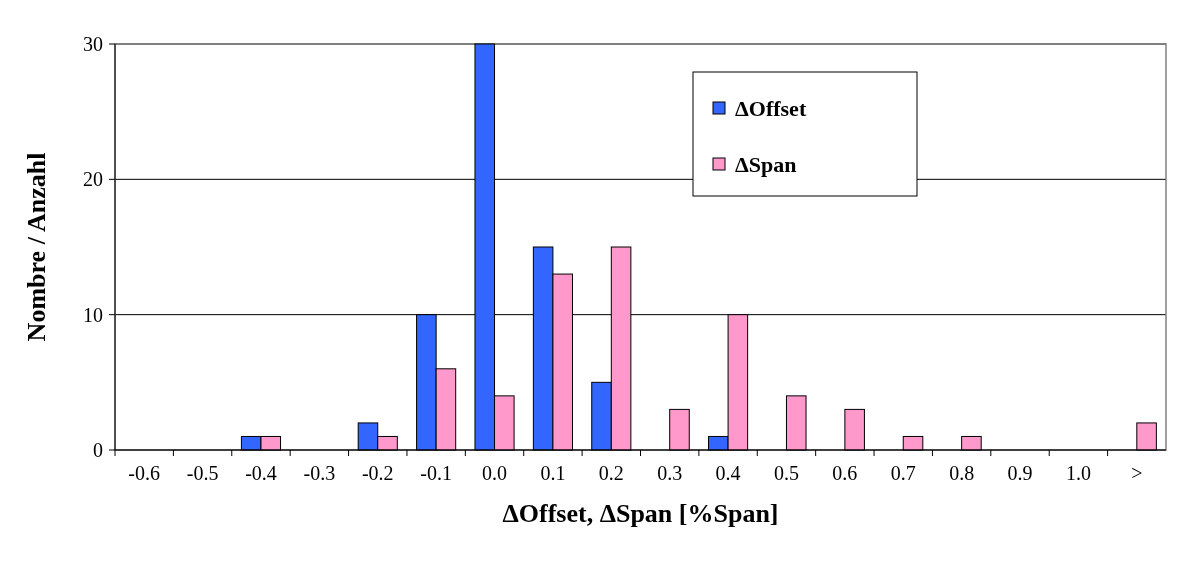  Describe the element at coordinates (903, 473) in the screenshot. I see `x-tick-label: 0.7` at that location.